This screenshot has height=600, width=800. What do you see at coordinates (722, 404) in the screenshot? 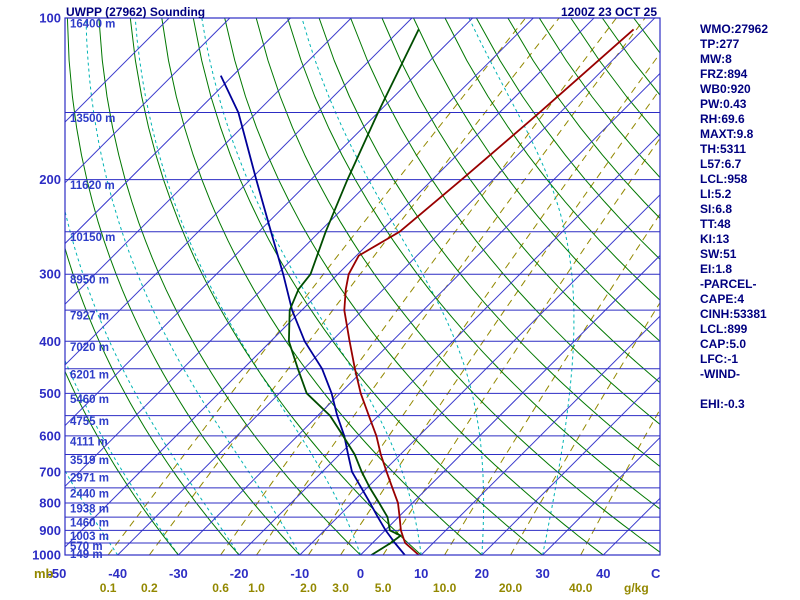
I see `panel-stat: EHI:-0.3` at bounding box center [722, 404].